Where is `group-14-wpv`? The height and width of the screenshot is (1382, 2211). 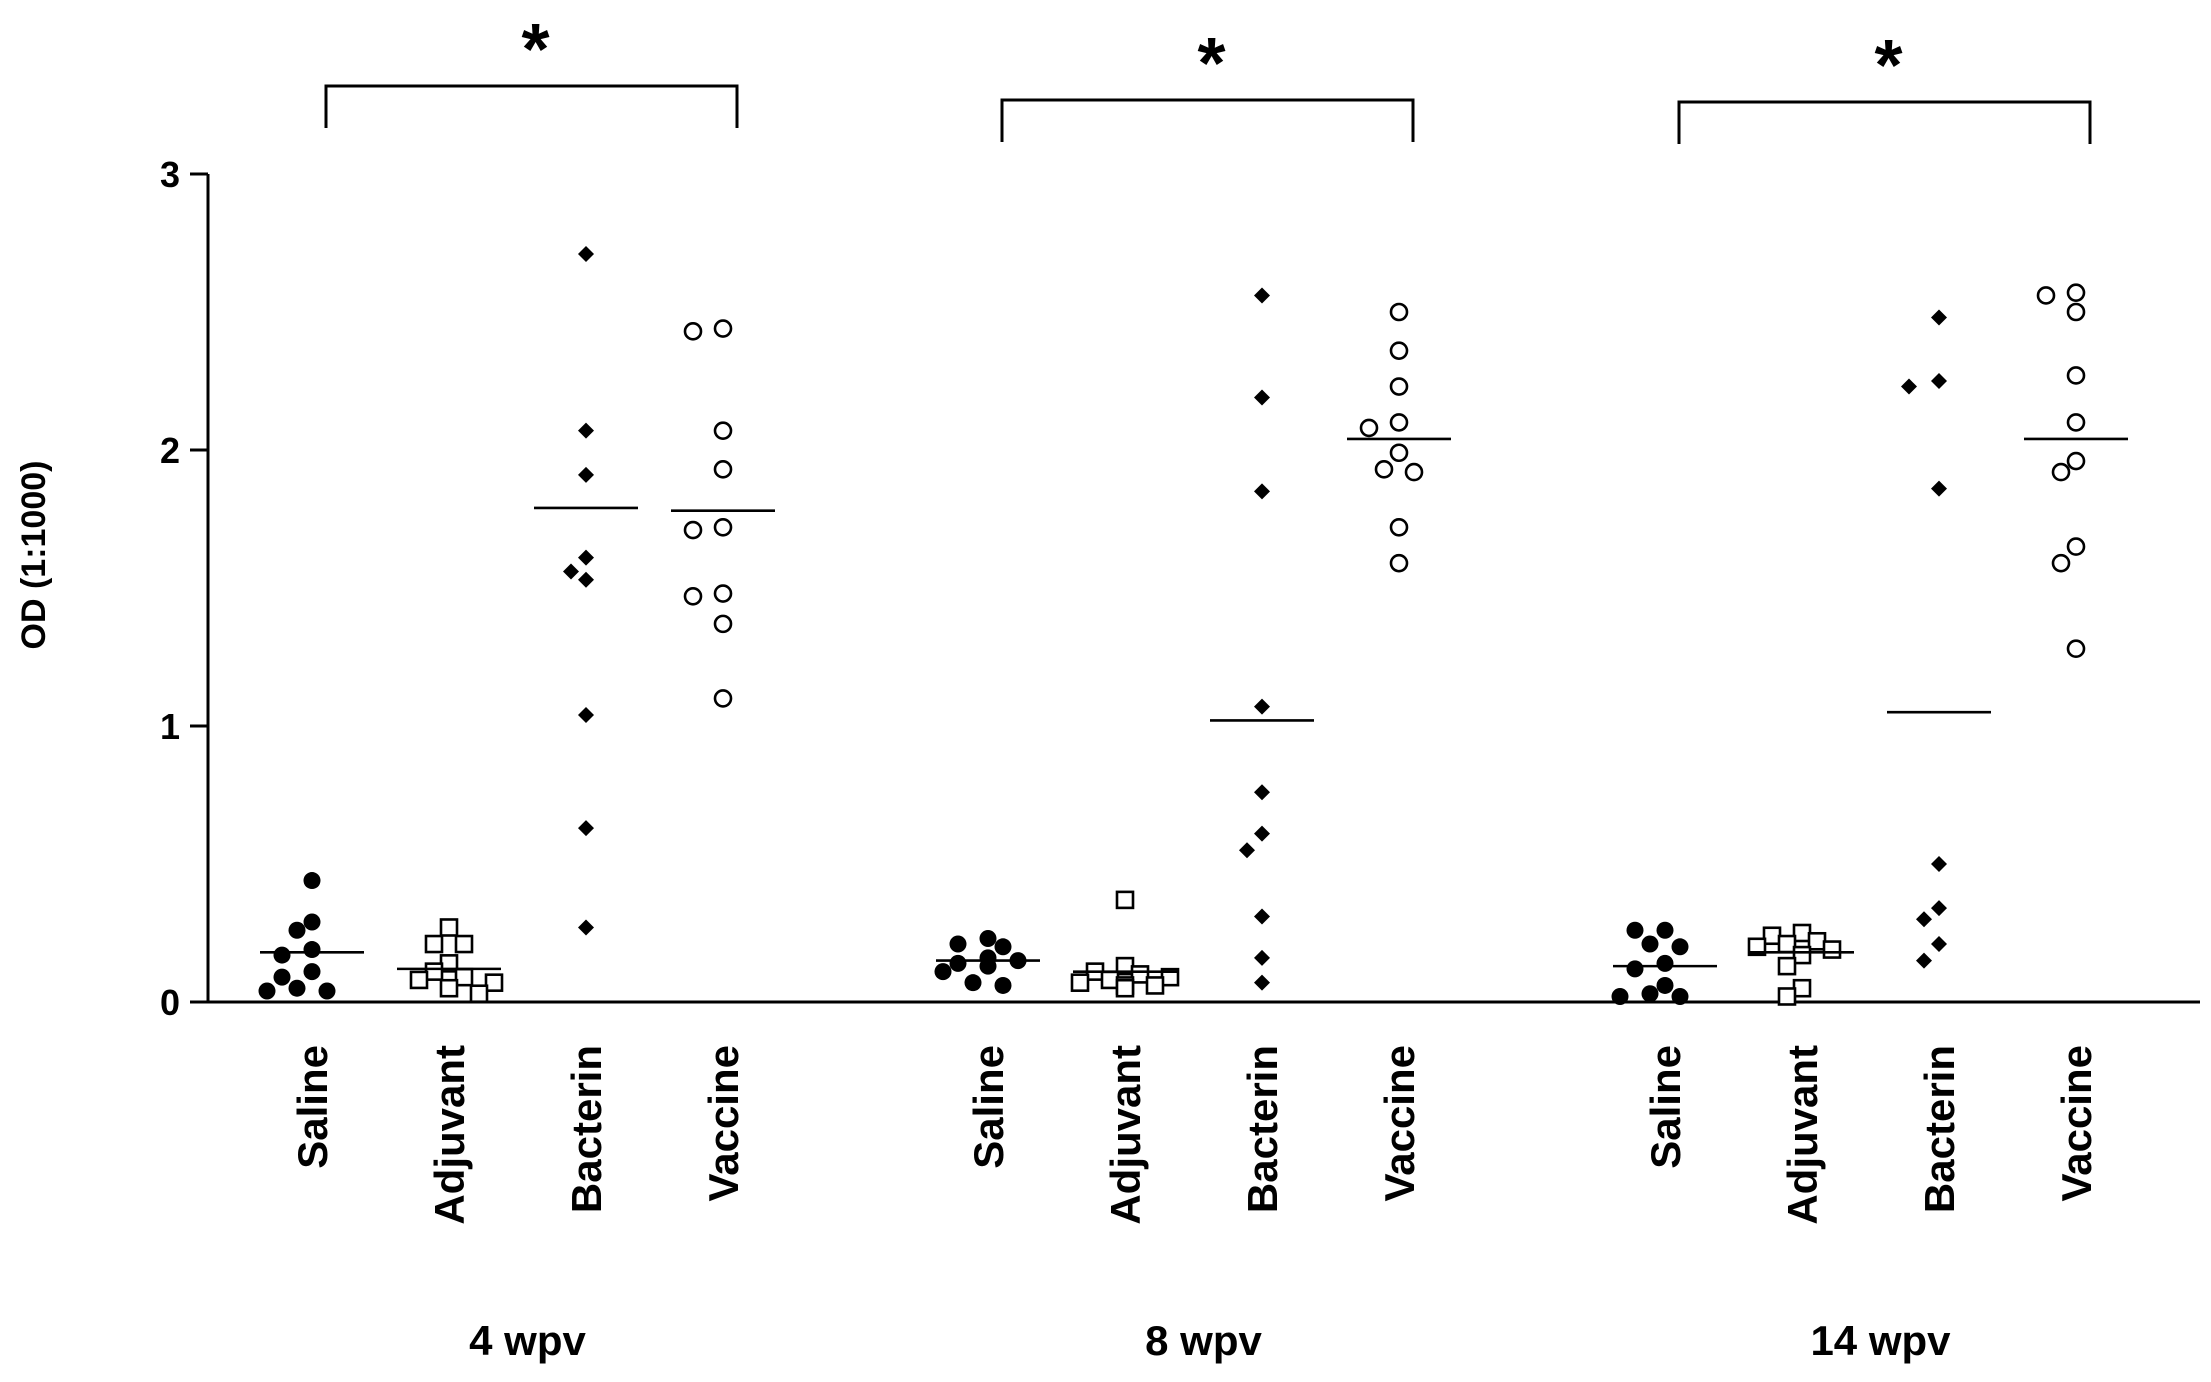
group-14-wpv is located at coordinates (1869, 644).